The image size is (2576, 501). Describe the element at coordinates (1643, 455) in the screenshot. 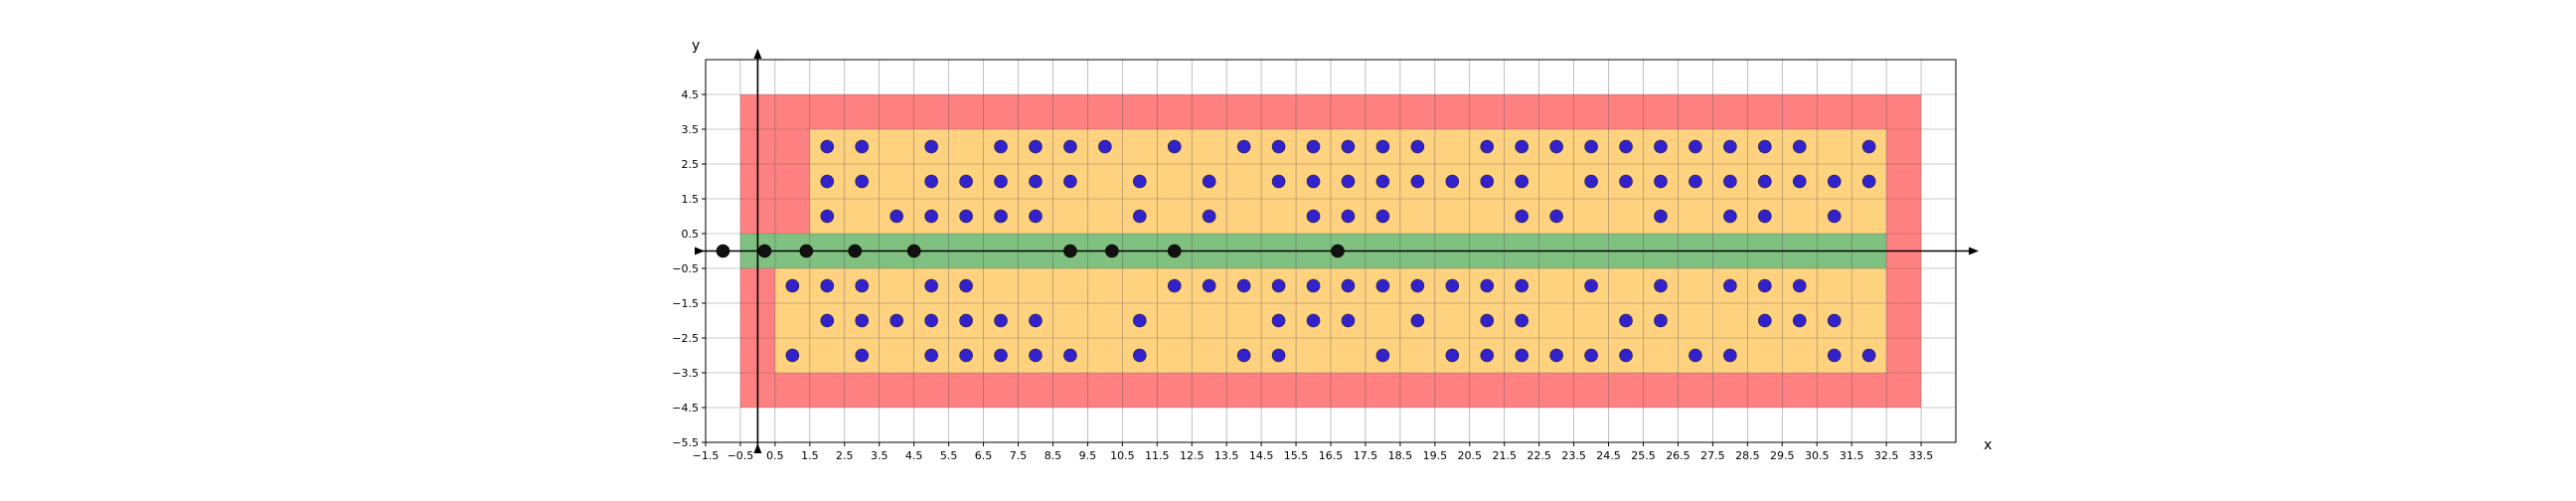

I see `x-tick-label-27: 25.5` at that location.